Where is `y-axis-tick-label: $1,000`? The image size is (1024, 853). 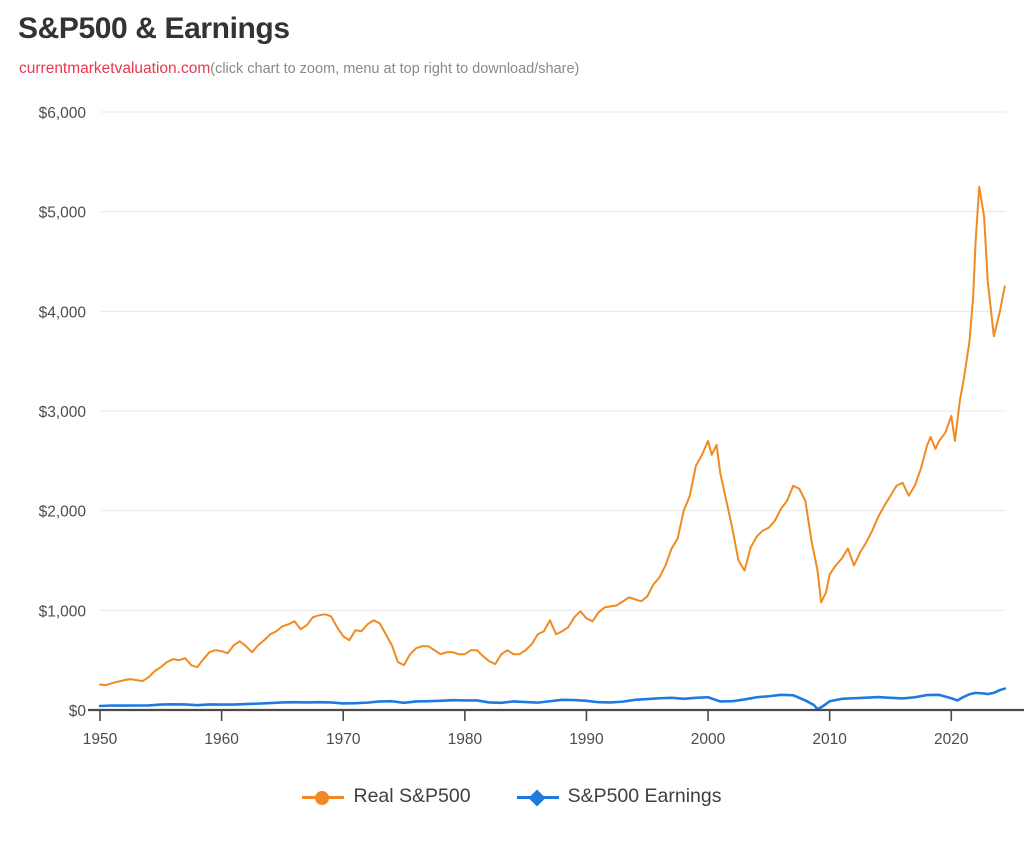 y-axis-tick-label: $1,000 is located at coordinates (63, 611).